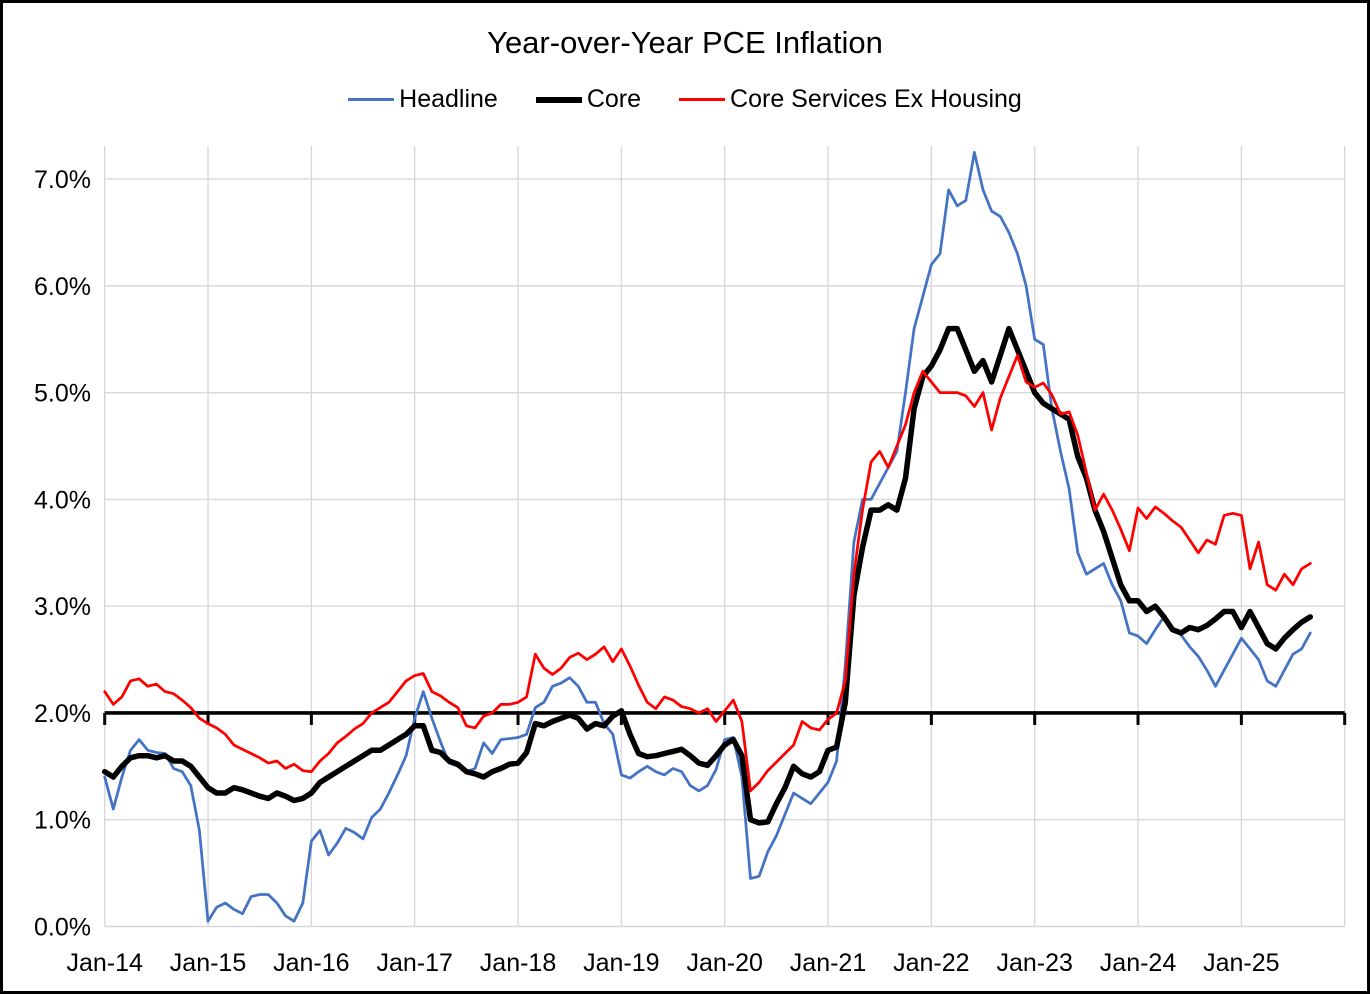 This screenshot has height=994, width=1370. I want to click on x-tick-label: Jan-22, so click(931, 963).